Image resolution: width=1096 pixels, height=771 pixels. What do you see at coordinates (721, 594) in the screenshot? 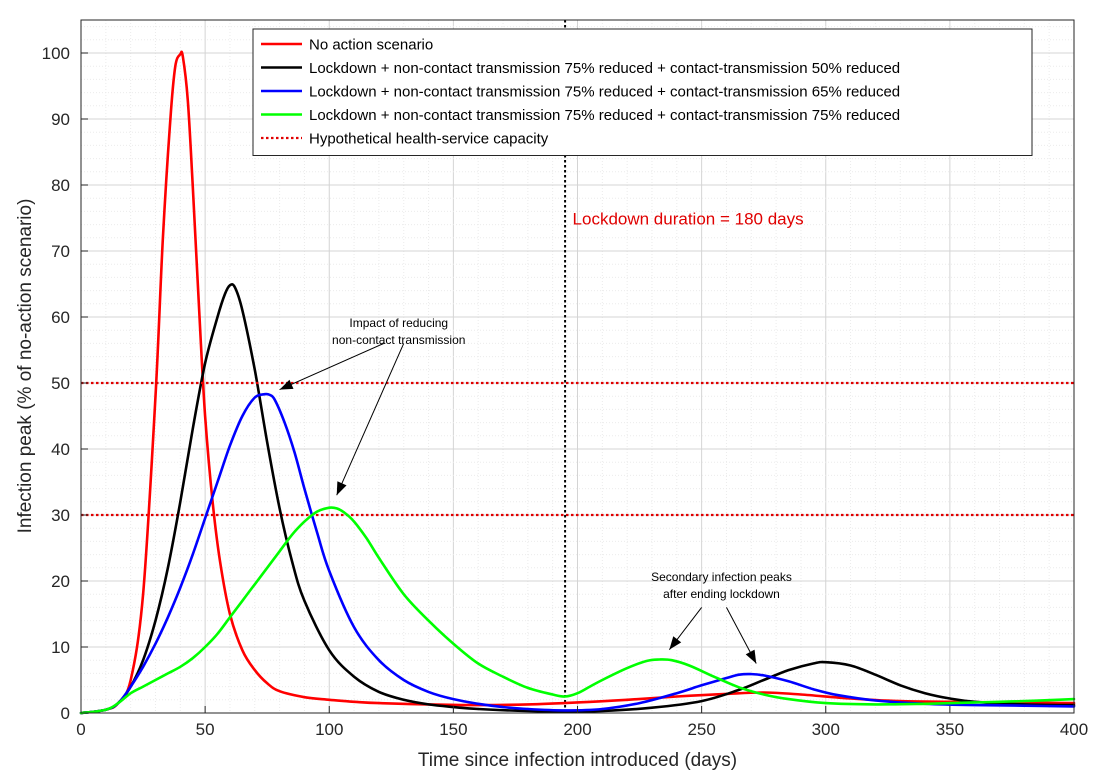
I see `annotation-text-2-1: after ending lockdown` at bounding box center [721, 594].